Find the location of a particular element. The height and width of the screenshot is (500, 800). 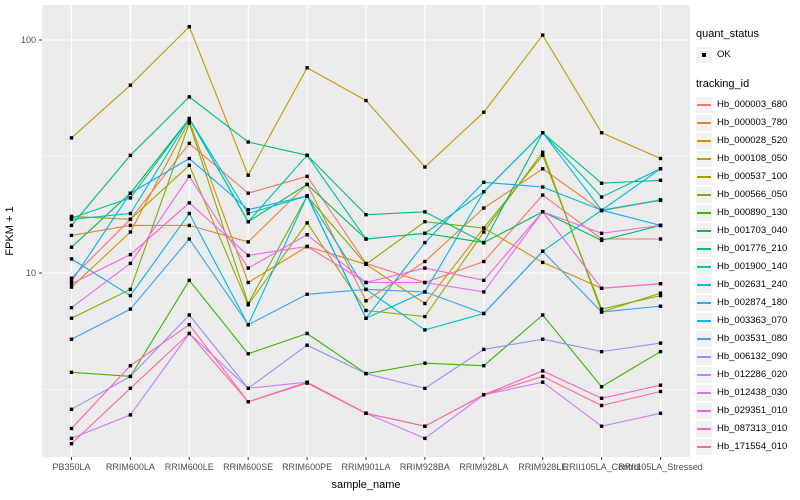

x-tick-label: RRIM600LE is located at coordinates (189, 467).